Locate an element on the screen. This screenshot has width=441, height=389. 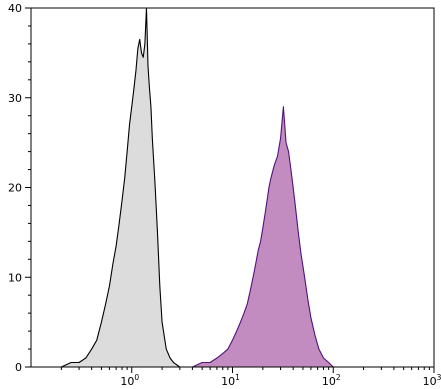
y-tick-label: 30 is located at coordinates (15, 98).